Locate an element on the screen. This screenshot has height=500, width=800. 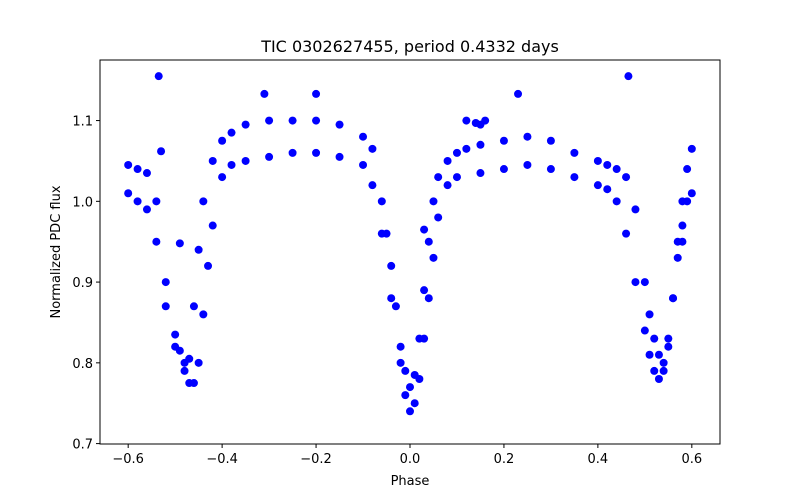
x-tick-label: 0.2 is located at coordinates (504, 459).